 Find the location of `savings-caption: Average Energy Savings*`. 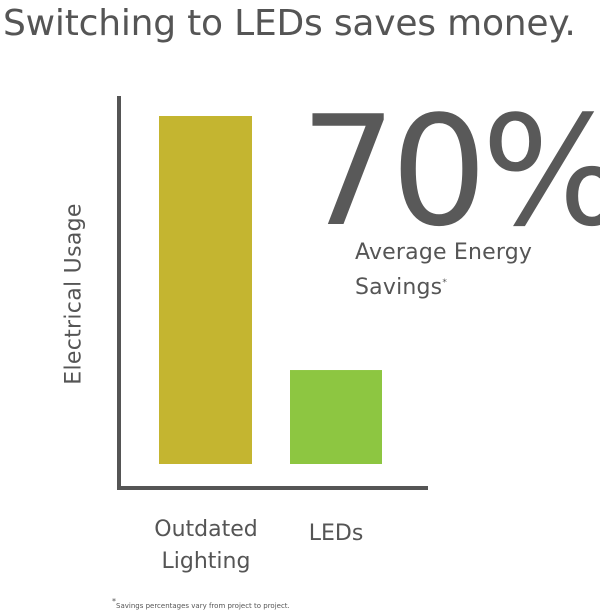

savings-caption: Average Energy Savings* is located at coordinates (475, 270).